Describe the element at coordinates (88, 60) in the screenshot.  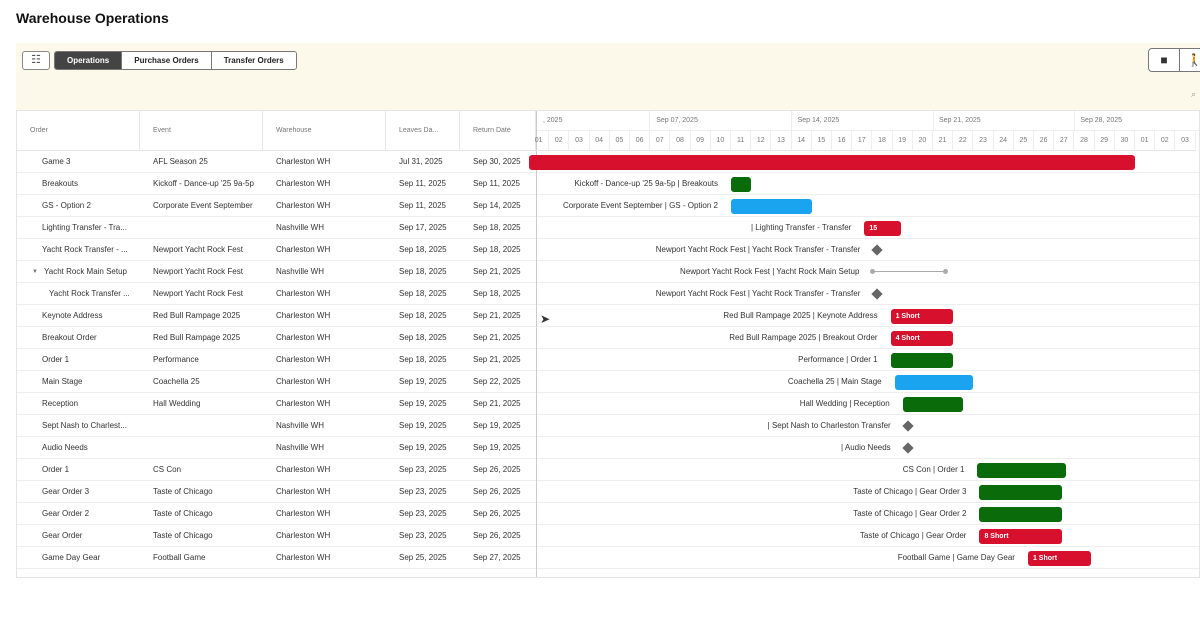
I see `tab-operations: Operations` at that location.